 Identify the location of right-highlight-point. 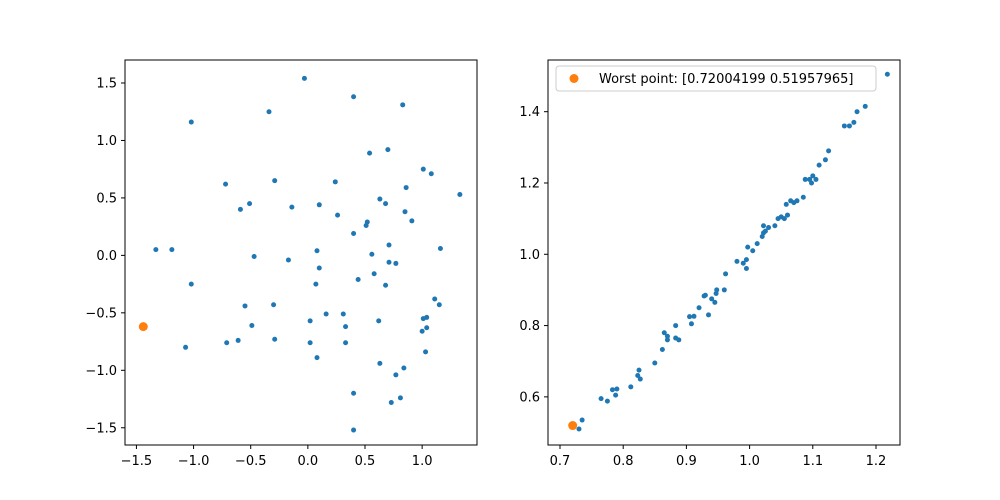
(573, 426).